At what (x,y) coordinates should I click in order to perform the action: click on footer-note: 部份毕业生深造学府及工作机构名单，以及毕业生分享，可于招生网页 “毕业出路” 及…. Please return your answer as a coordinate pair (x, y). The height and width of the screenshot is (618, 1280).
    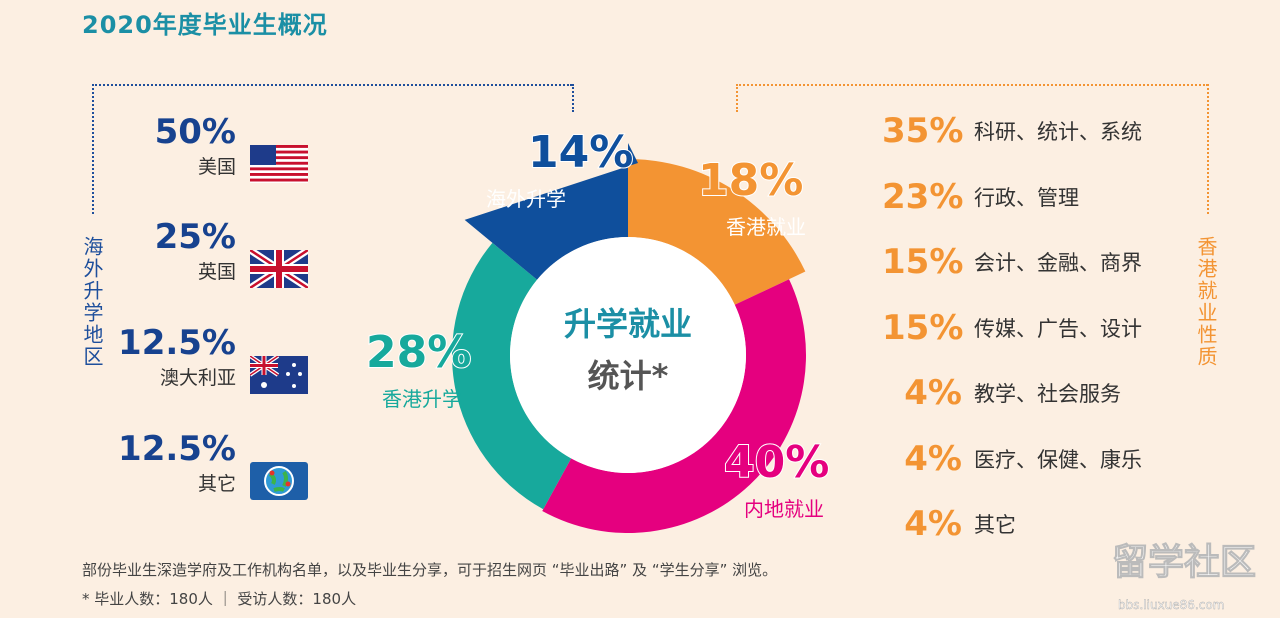
    Looking at the image, I should click on (430, 570).